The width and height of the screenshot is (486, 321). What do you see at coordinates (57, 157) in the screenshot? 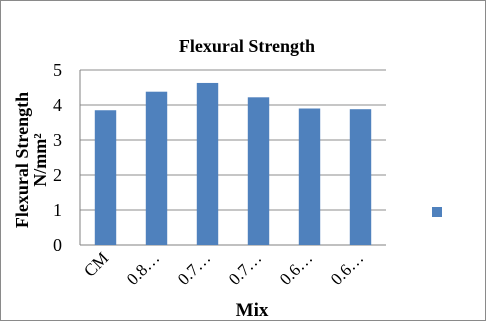
I see `y-tick-labels: 0 1 2 3 4 5` at bounding box center [57, 157].